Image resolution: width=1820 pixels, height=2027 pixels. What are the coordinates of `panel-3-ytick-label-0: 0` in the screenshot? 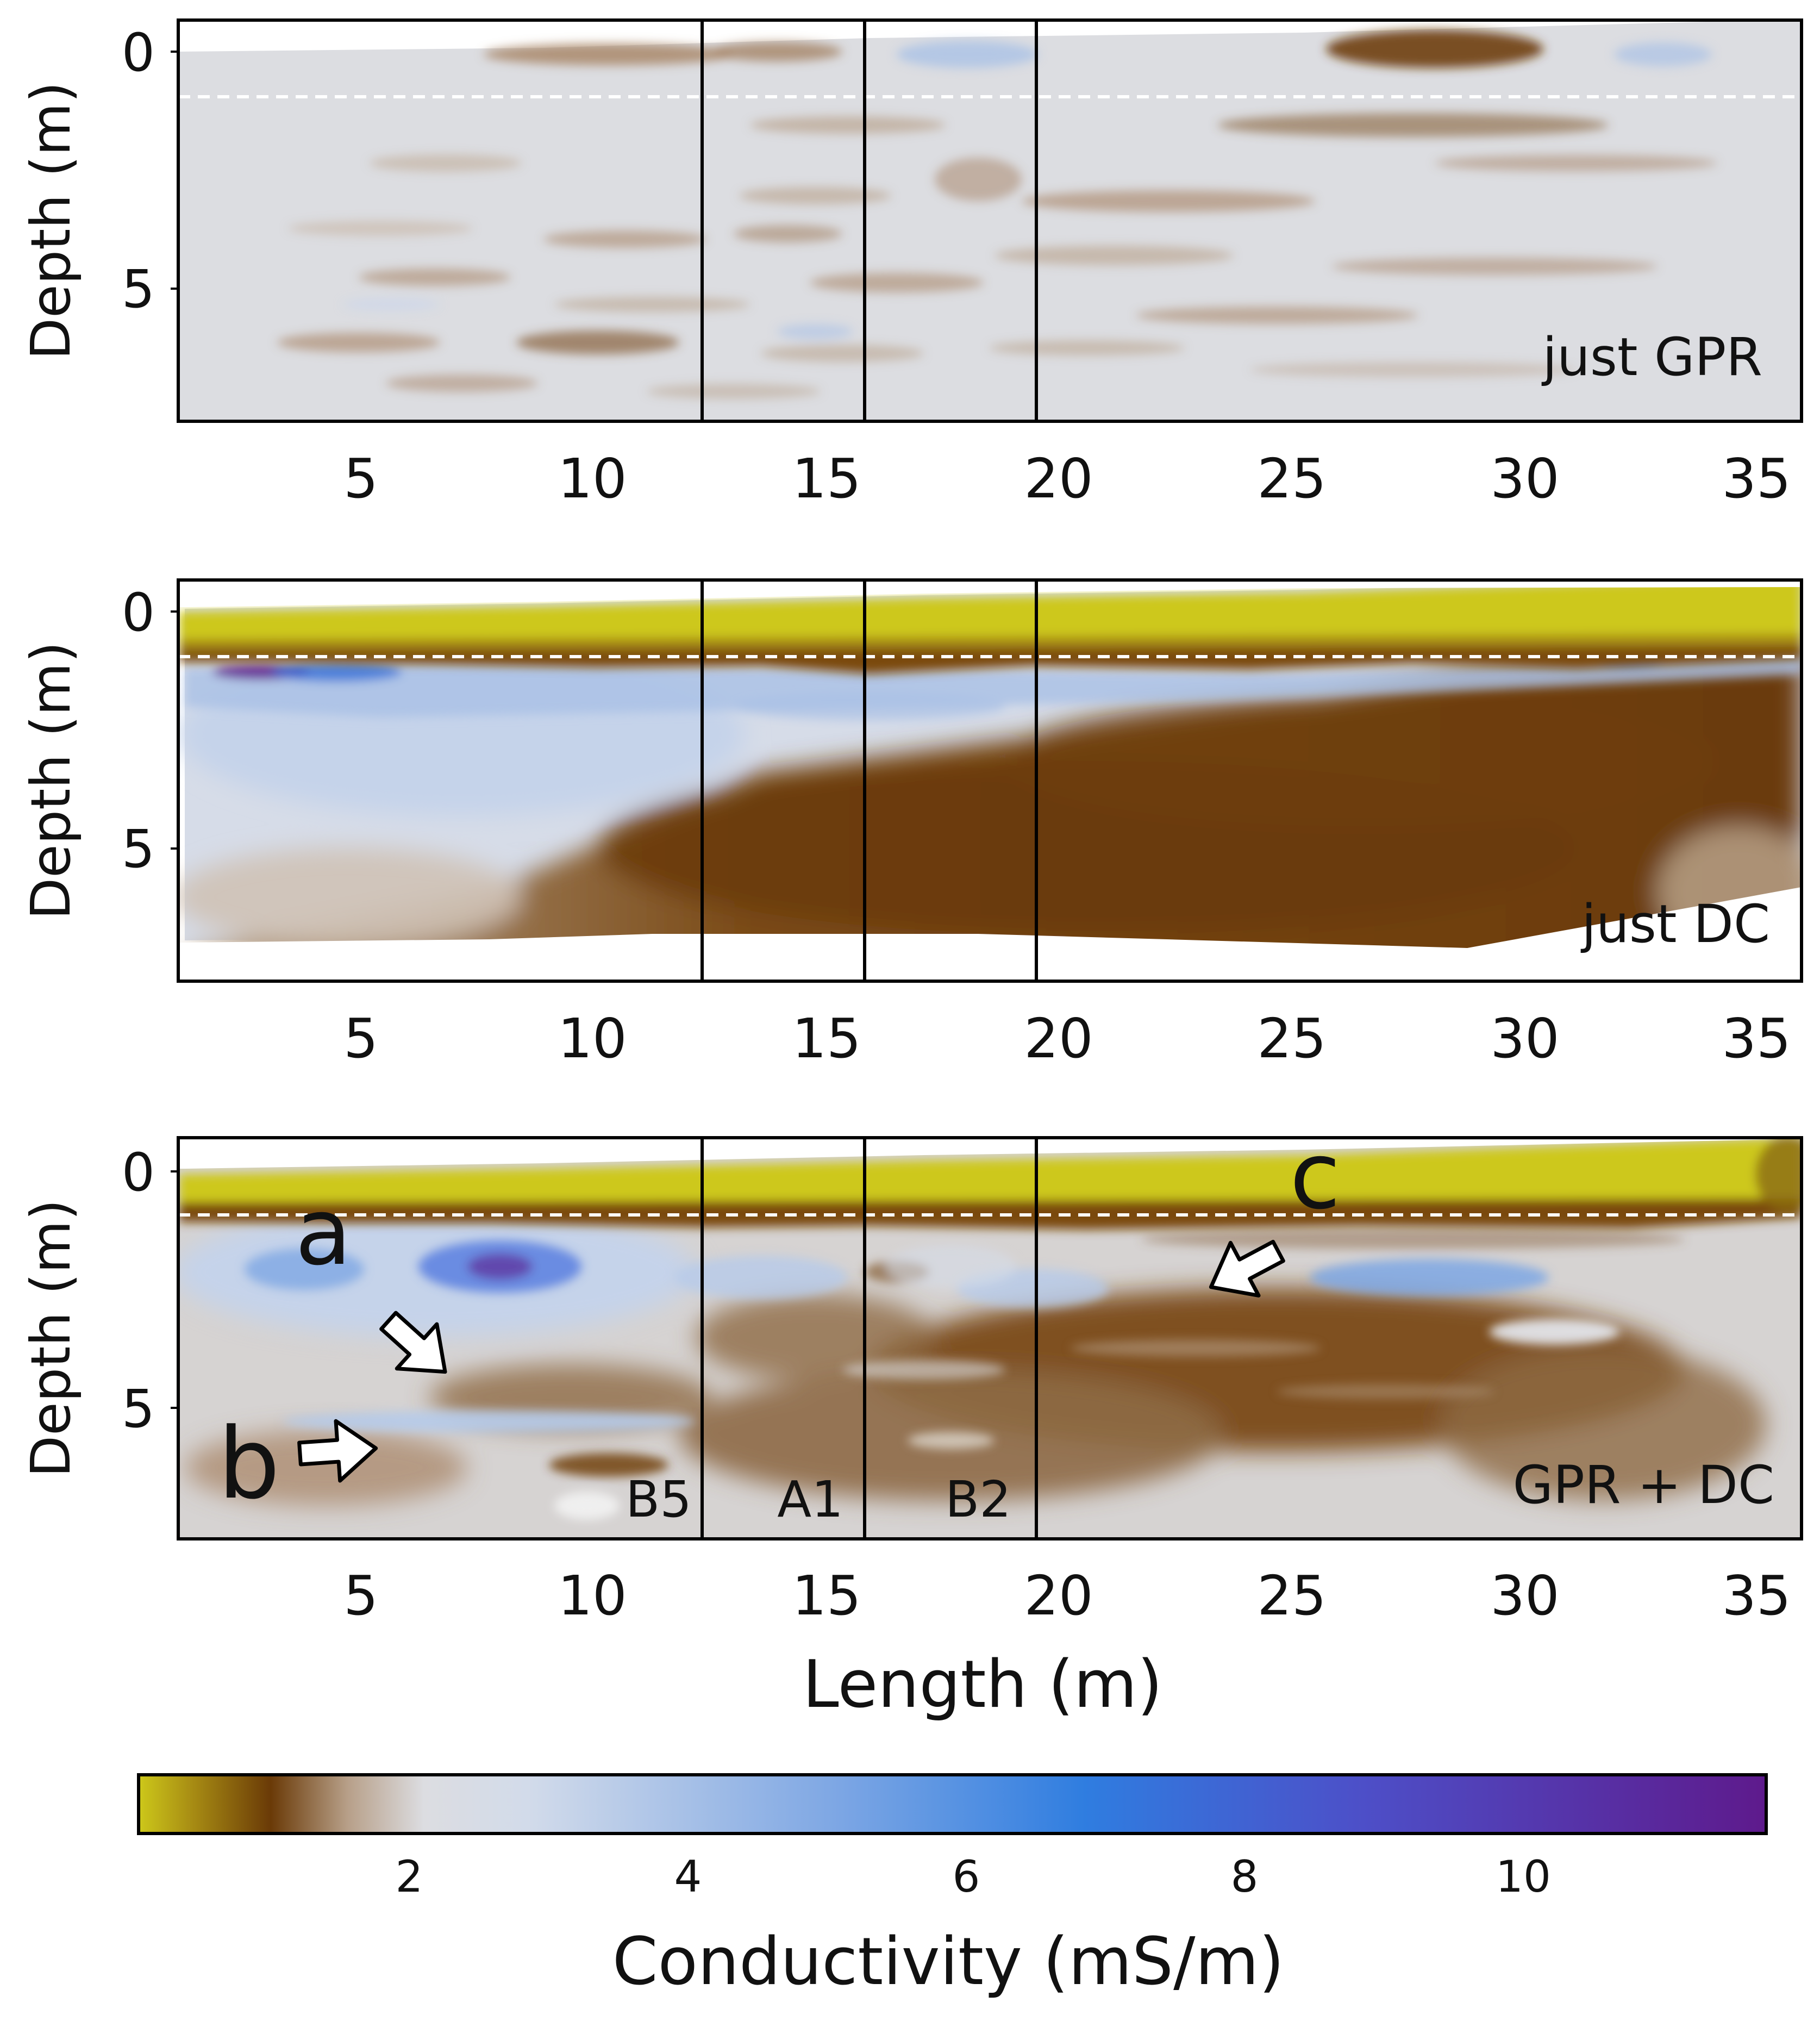 It's located at (138, 1172).